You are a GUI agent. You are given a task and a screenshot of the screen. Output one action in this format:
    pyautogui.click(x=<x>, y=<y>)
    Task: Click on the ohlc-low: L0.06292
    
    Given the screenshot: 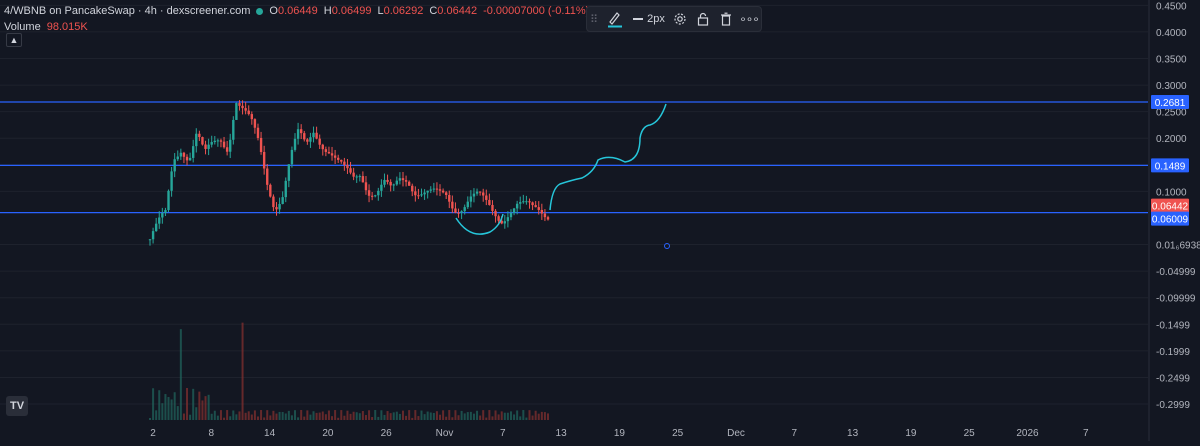 What is the action you would take?
    pyautogui.click(x=400, y=11)
    